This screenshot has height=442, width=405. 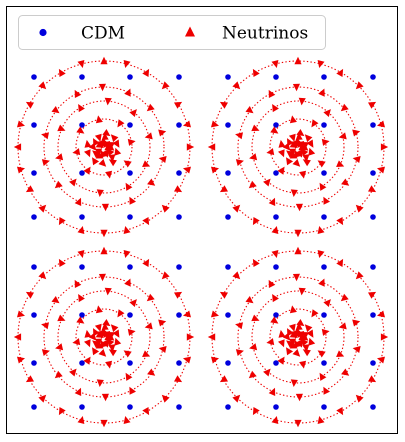 What do you see at coordinates (103, 34) in the screenshot?
I see `legend-cdm-label: CDM` at bounding box center [103, 34].